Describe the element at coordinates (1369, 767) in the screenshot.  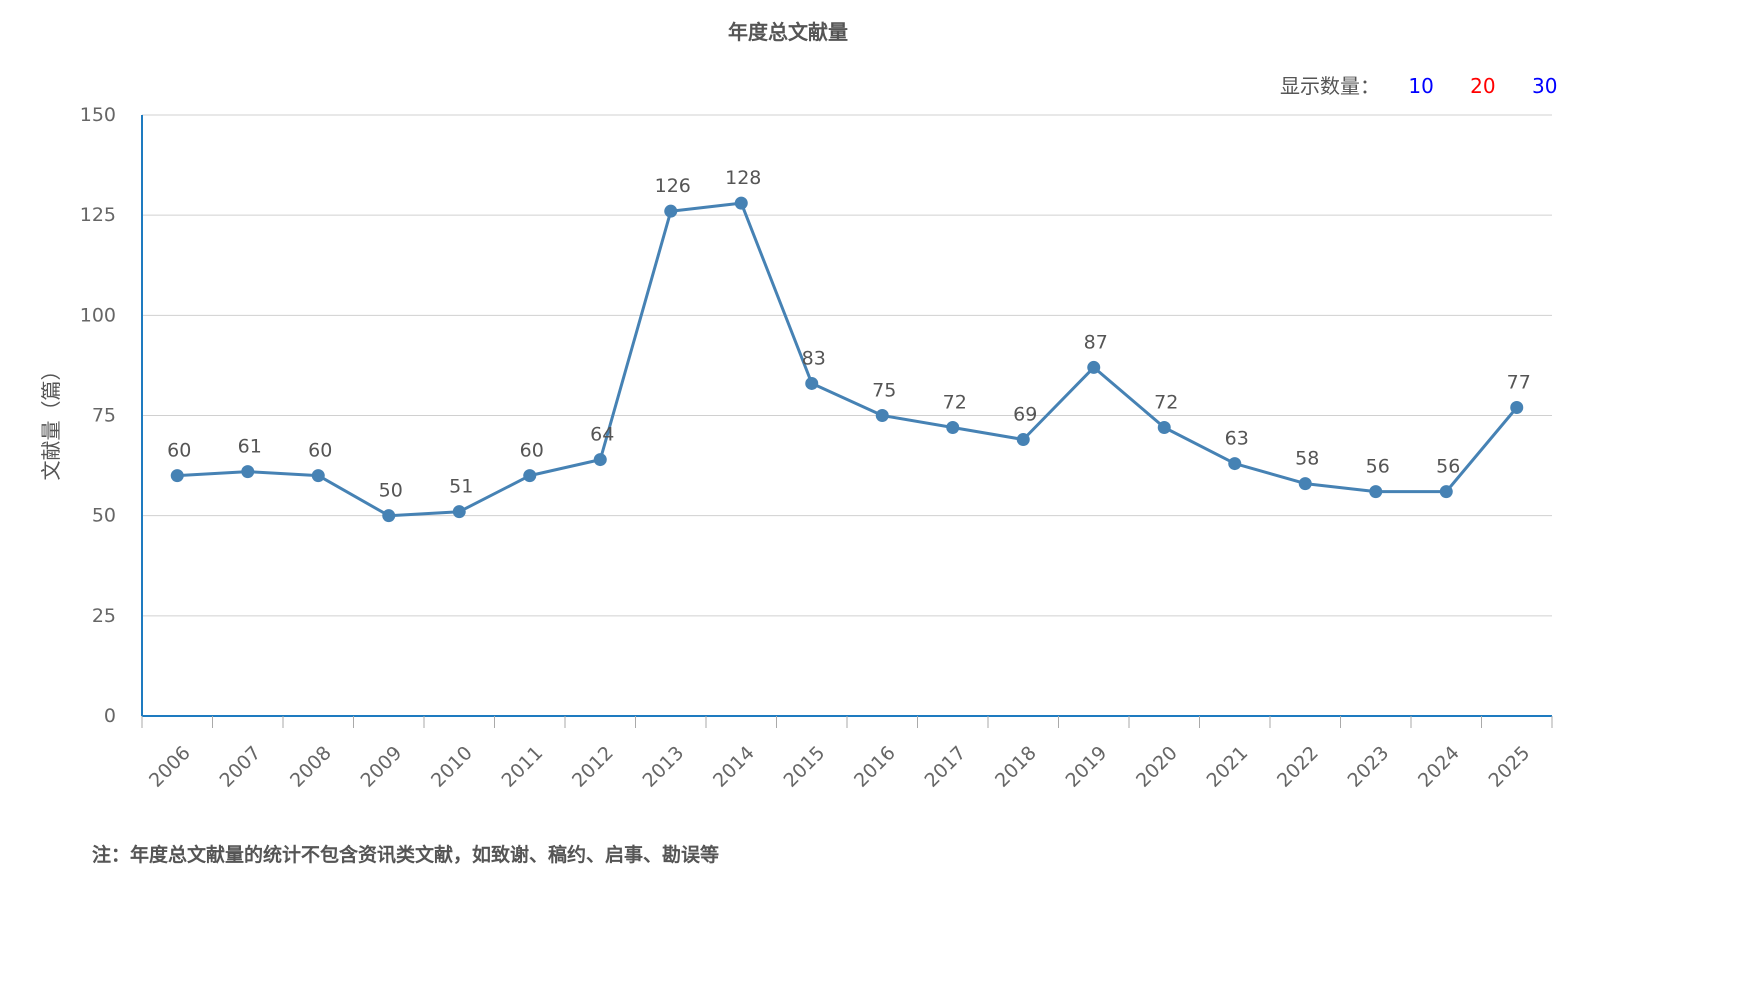
I see `x-tick-label: 2023` at that location.